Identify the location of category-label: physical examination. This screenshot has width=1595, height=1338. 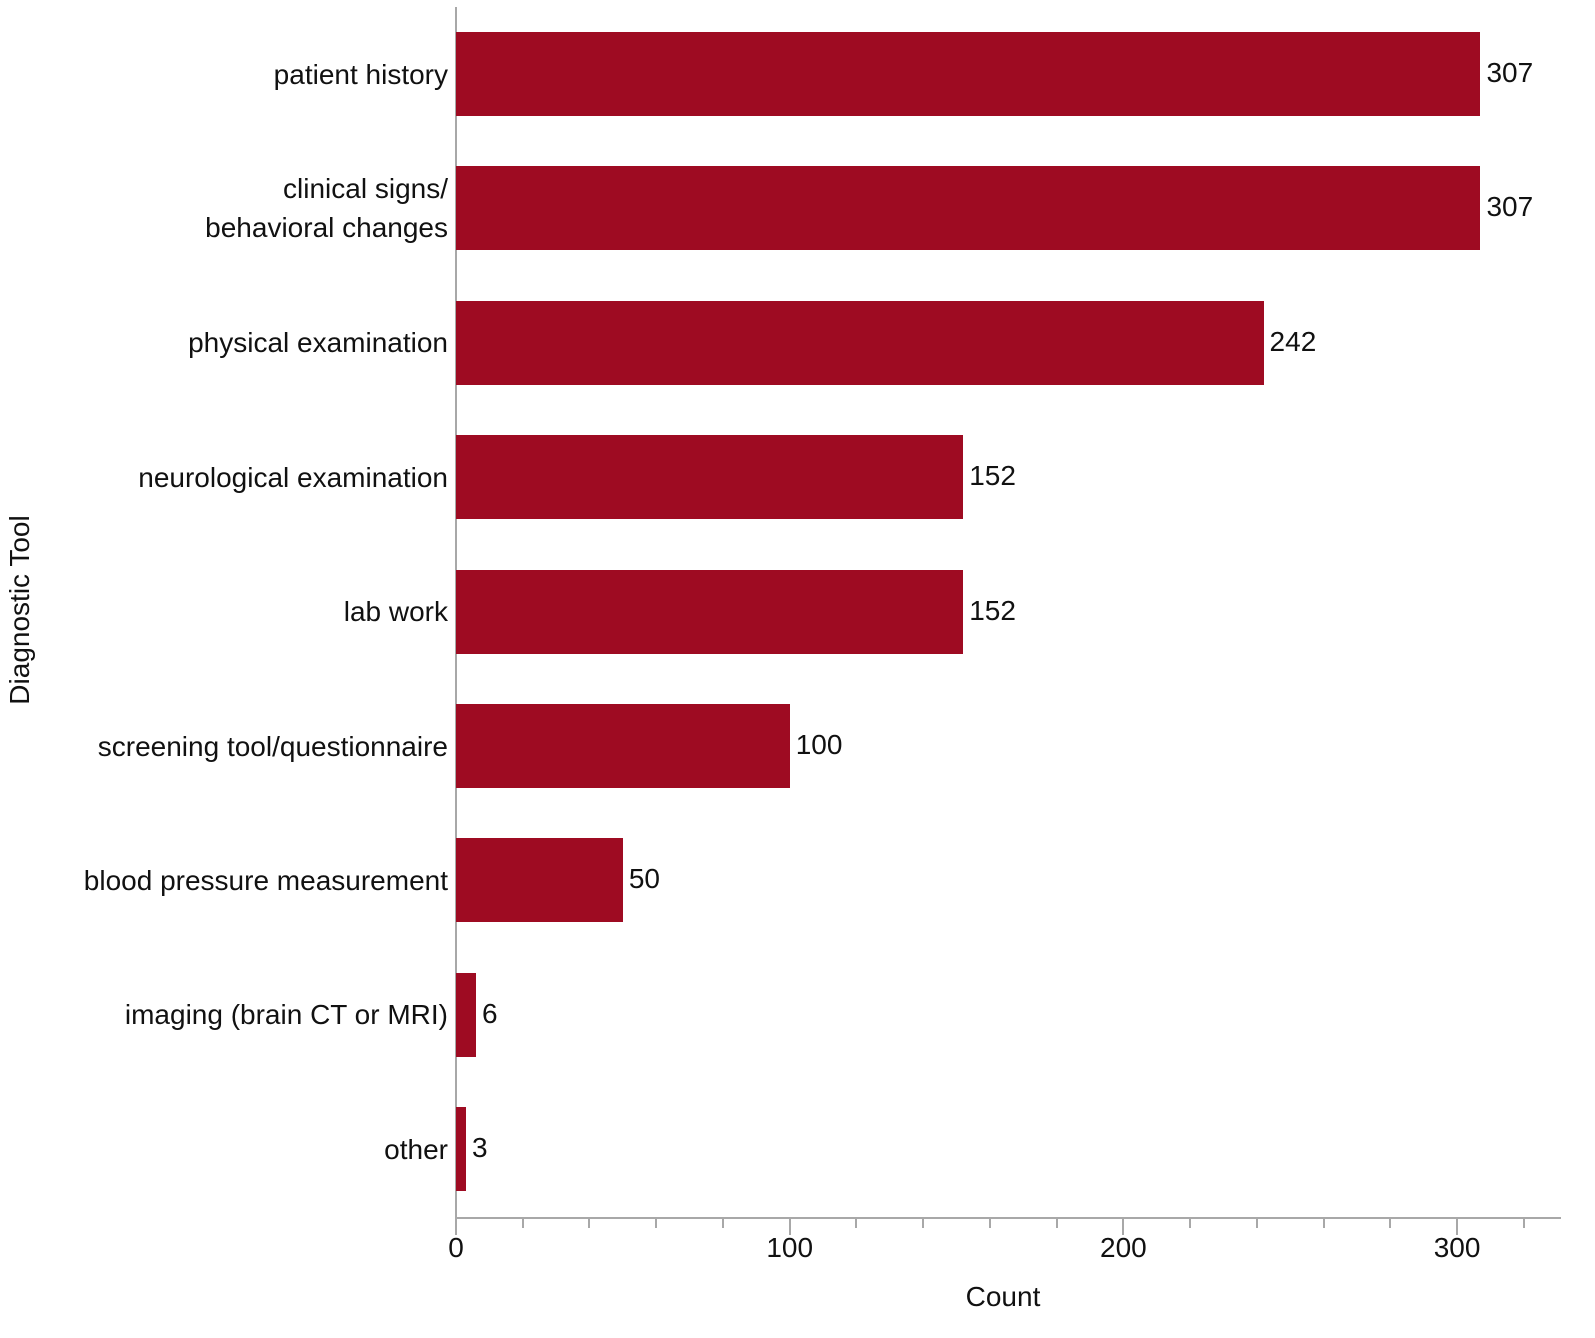
(318, 343).